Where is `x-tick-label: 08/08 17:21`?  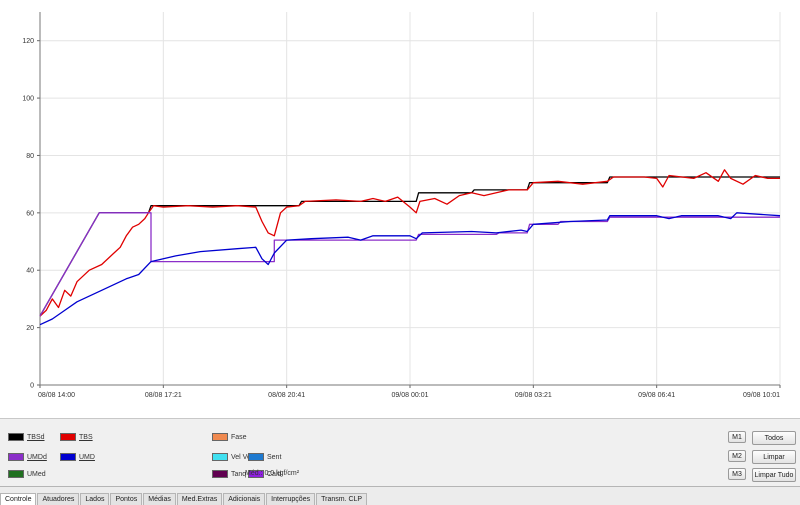
x-tick-label: 08/08 17:21 is located at coordinates (163, 395).